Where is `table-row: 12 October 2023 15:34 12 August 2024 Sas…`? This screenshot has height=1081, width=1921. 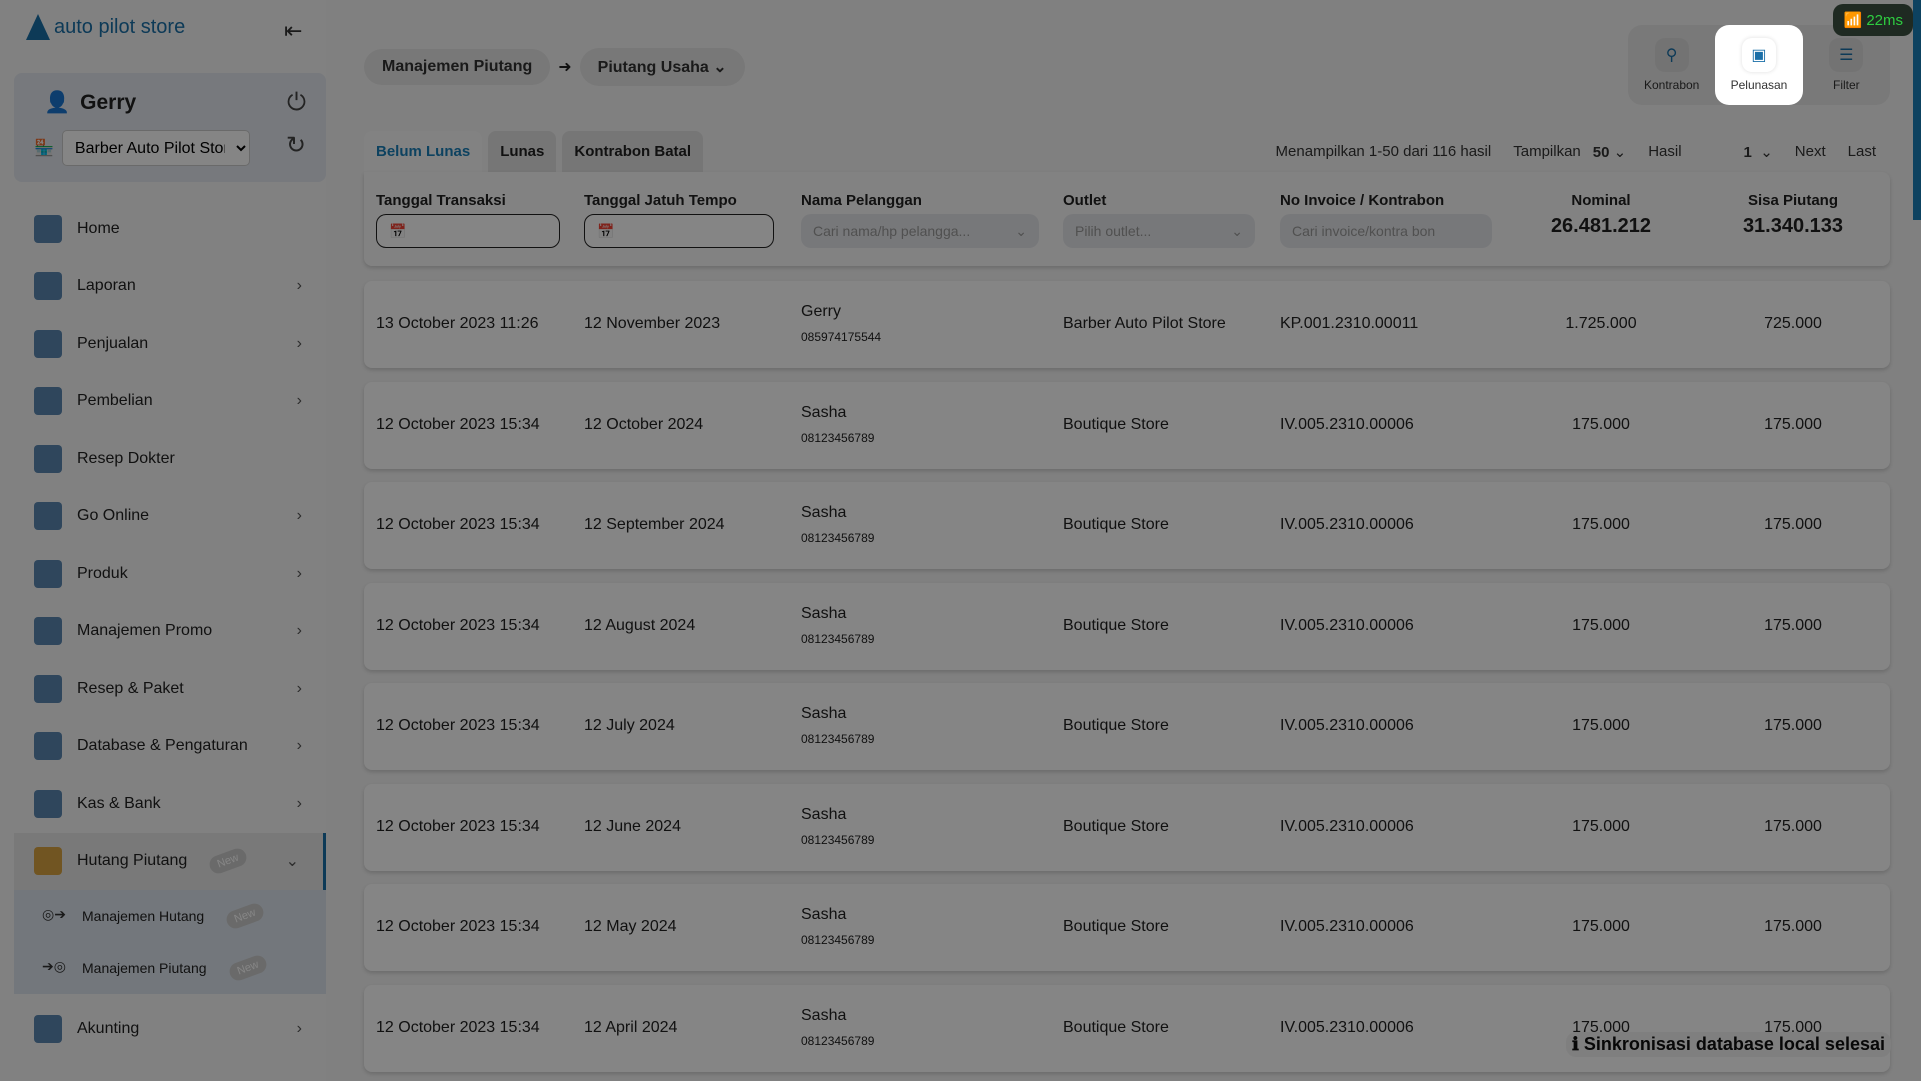
table-row: 12 October 2023 15:34 12 August 2024 Sas… is located at coordinates (1127, 626).